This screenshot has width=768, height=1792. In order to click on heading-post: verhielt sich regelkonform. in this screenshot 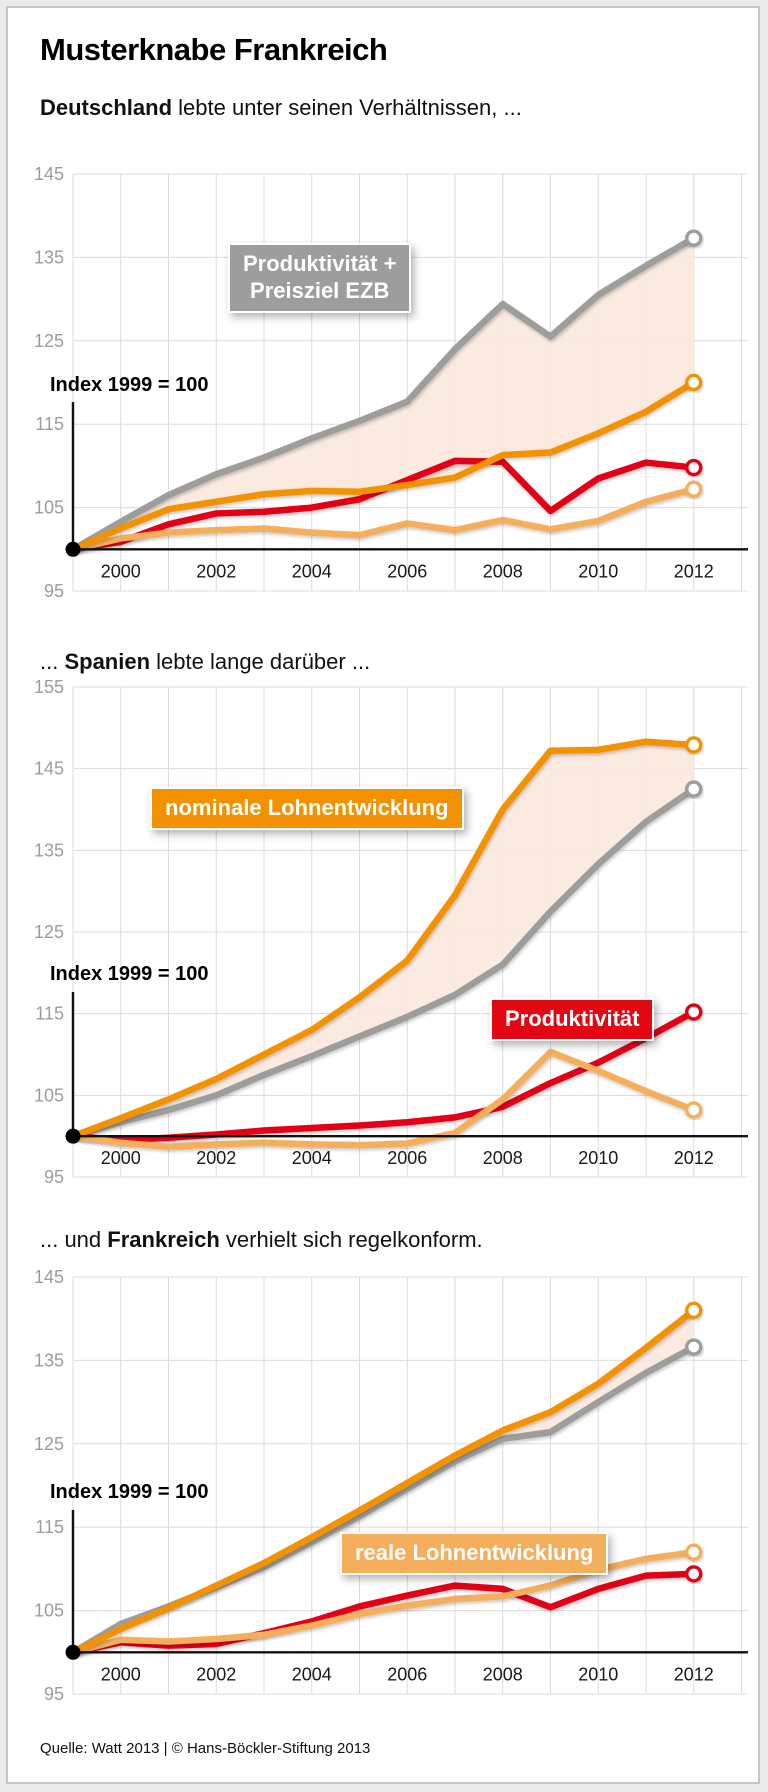, I will do `click(351, 1239)`.